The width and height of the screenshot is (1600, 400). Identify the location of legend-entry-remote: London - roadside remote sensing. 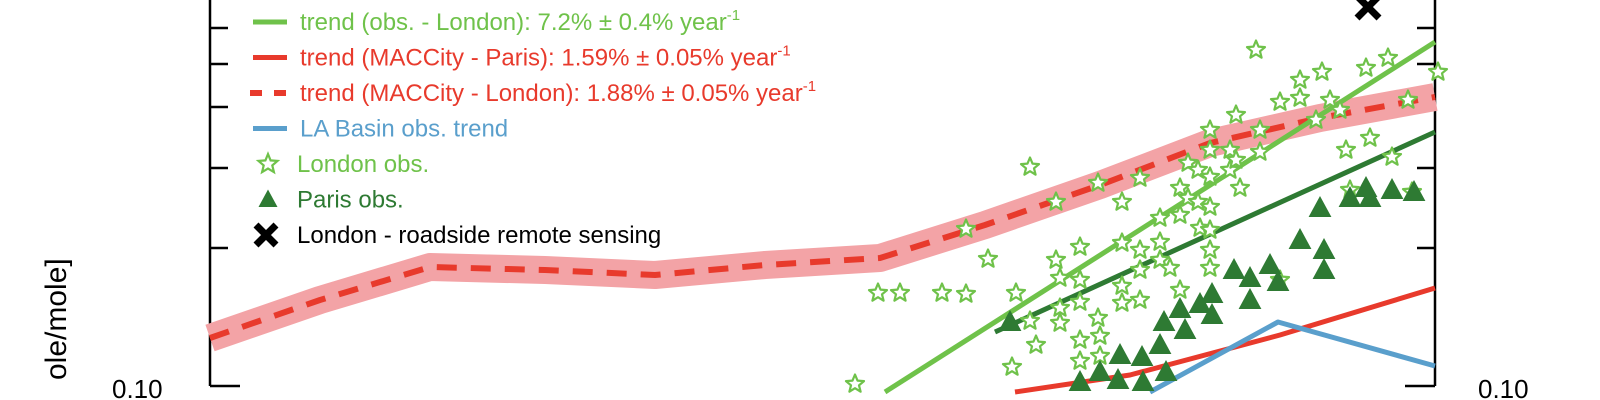
(457, 235).